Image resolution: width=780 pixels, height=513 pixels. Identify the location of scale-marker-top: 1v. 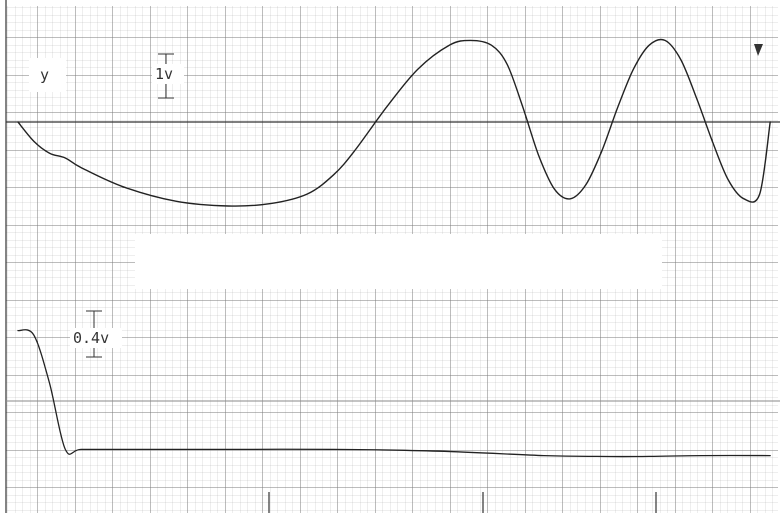
(168, 76).